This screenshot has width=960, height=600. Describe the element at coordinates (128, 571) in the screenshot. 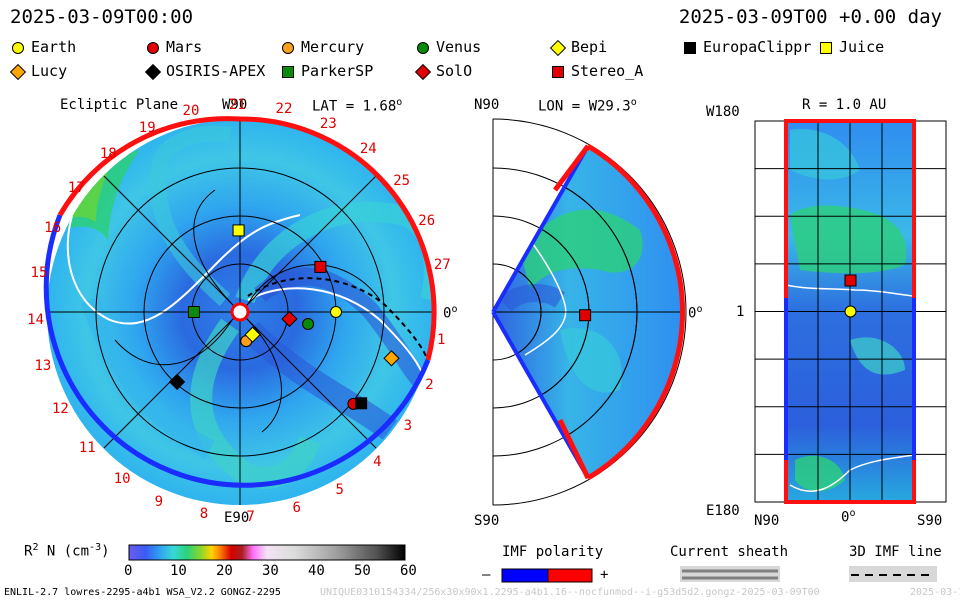

I see `colorbar-tick-label: 0` at that location.